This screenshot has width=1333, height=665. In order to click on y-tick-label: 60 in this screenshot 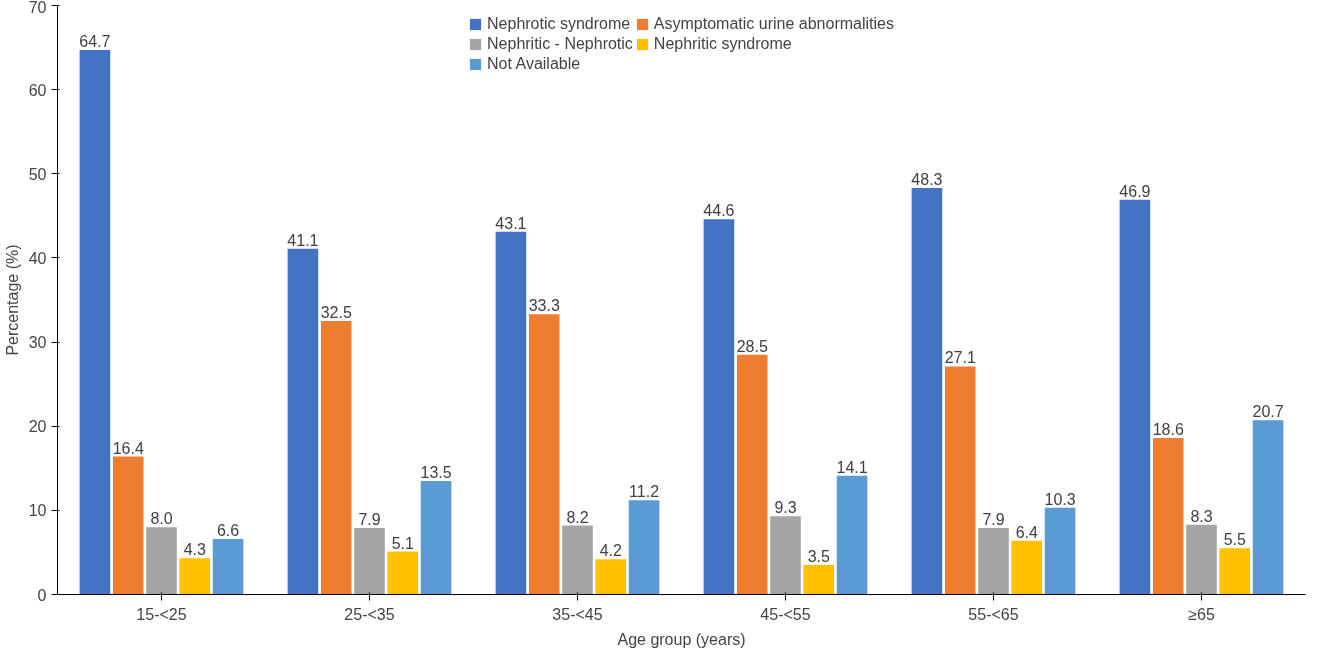, I will do `click(37, 90)`.